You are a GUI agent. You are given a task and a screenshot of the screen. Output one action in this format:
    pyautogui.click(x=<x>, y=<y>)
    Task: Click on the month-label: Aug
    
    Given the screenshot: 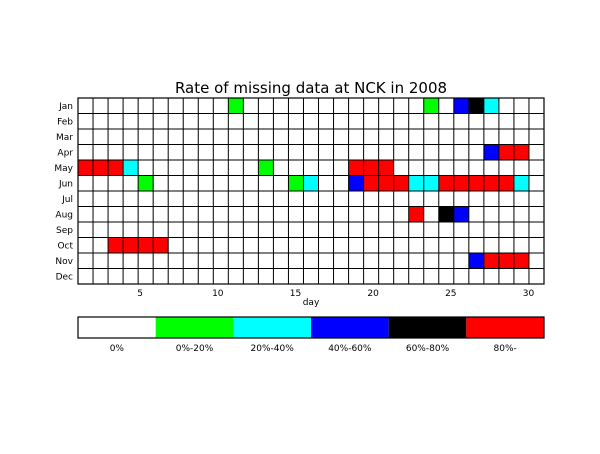 What is the action you would take?
    pyautogui.click(x=64, y=215)
    